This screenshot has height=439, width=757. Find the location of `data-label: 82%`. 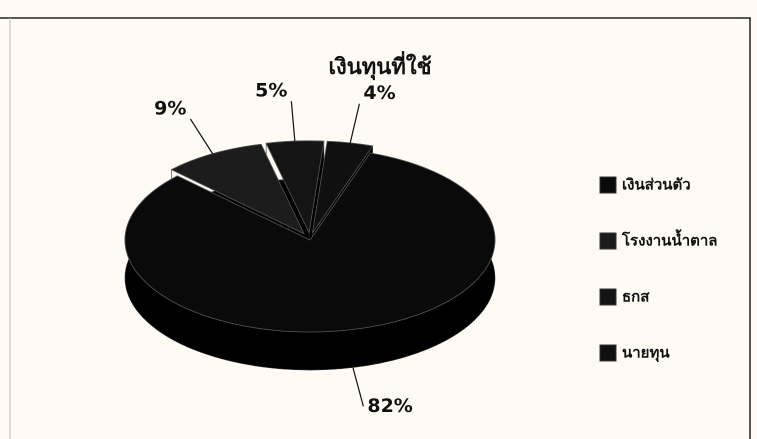

data-label: 82% is located at coordinates (389, 406).